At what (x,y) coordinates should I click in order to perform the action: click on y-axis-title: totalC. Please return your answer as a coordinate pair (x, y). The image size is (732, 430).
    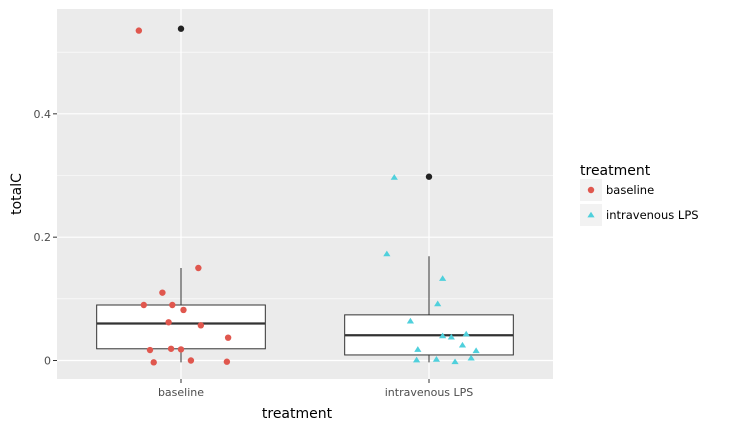
    Looking at the image, I should click on (17, 194).